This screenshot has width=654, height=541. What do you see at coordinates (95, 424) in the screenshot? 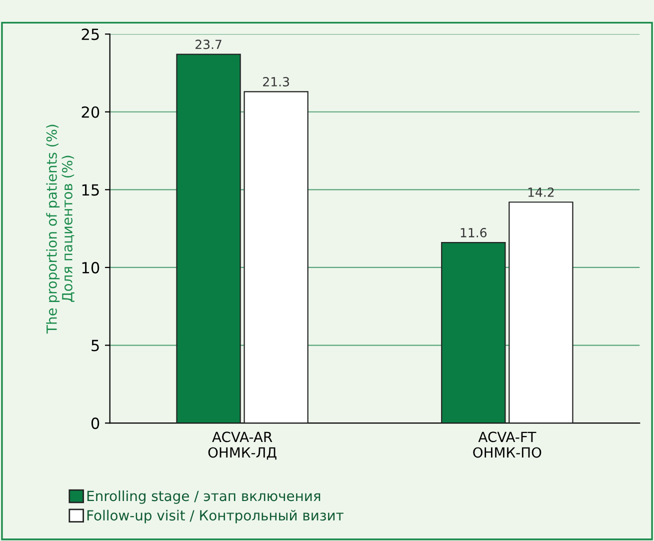
I see `y-tick-label: 0` at bounding box center [95, 424].